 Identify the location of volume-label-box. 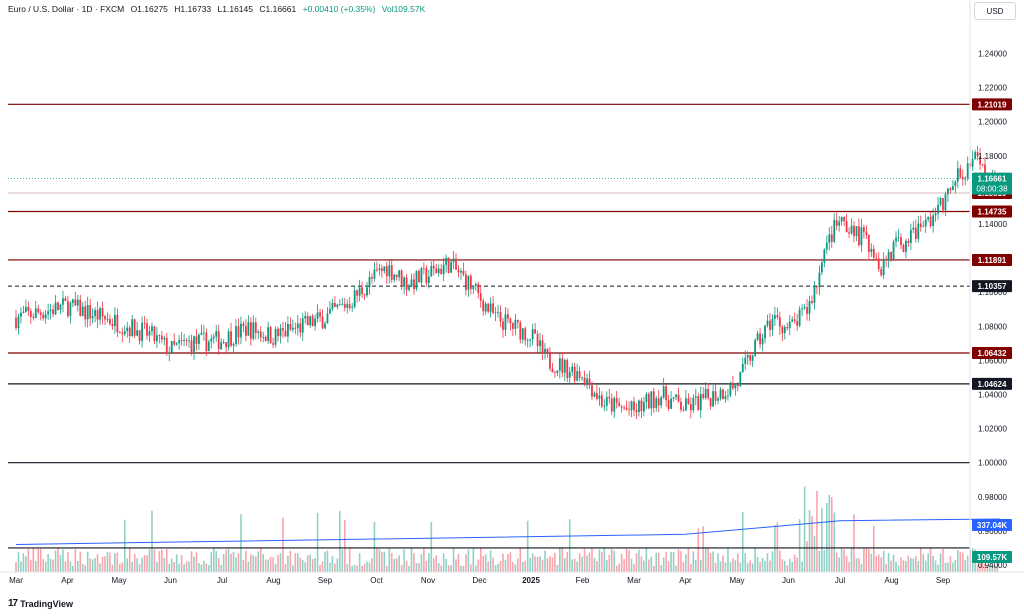
(992, 525).